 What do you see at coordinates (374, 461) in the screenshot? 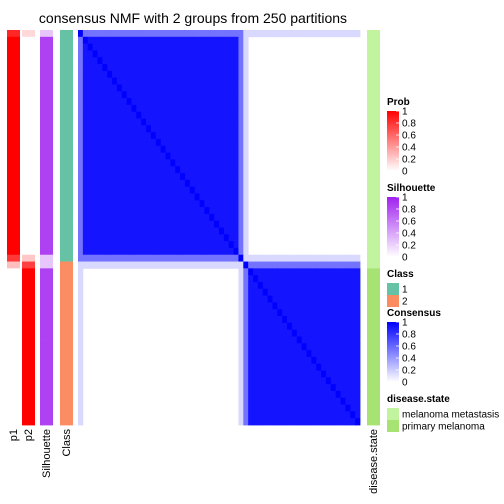
I see `column-label-disease-state: disease.state` at bounding box center [374, 461].